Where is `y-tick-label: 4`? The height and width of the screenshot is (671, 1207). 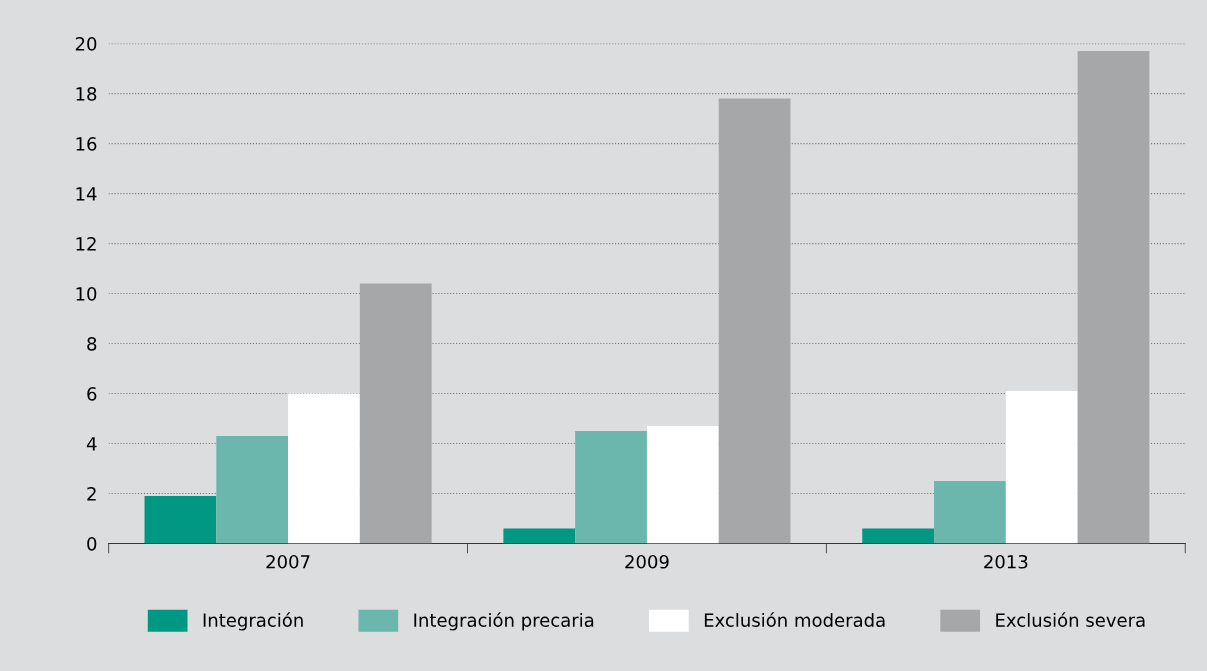 y-tick-label: 4 is located at coordinates (91, 444).